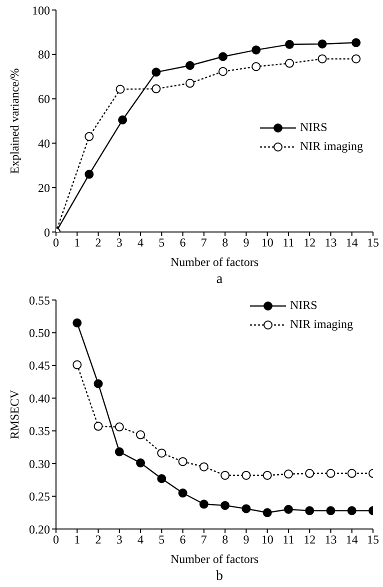 The image size is (383, 587). I want to click on y-axis-title: RMSECV, so click(14, 415).